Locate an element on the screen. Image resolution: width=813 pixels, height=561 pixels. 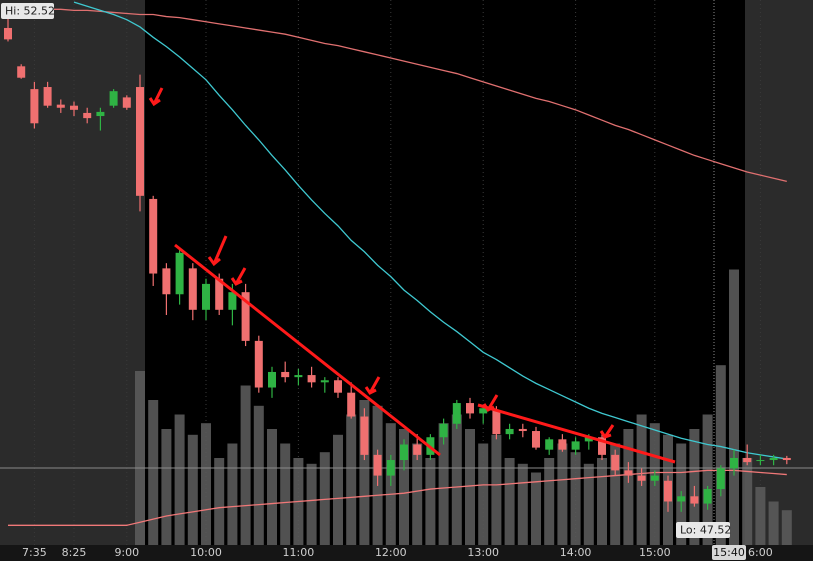
hi-badge is located at coordinates (27, 11).